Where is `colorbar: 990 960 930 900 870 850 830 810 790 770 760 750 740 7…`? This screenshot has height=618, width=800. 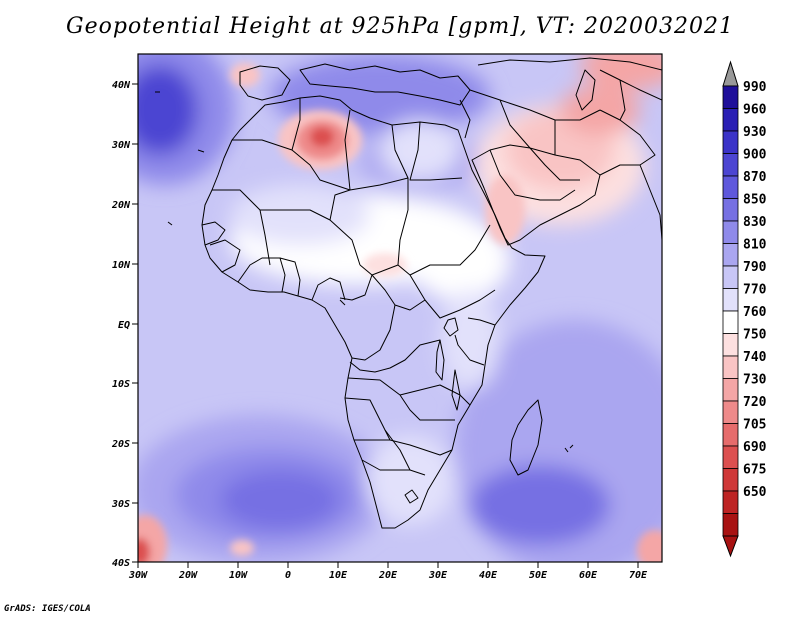
colorbar: 990 960 930 900 870 850 830 810 790 770 760 750 740 7… is located at coordinates (744, 309).